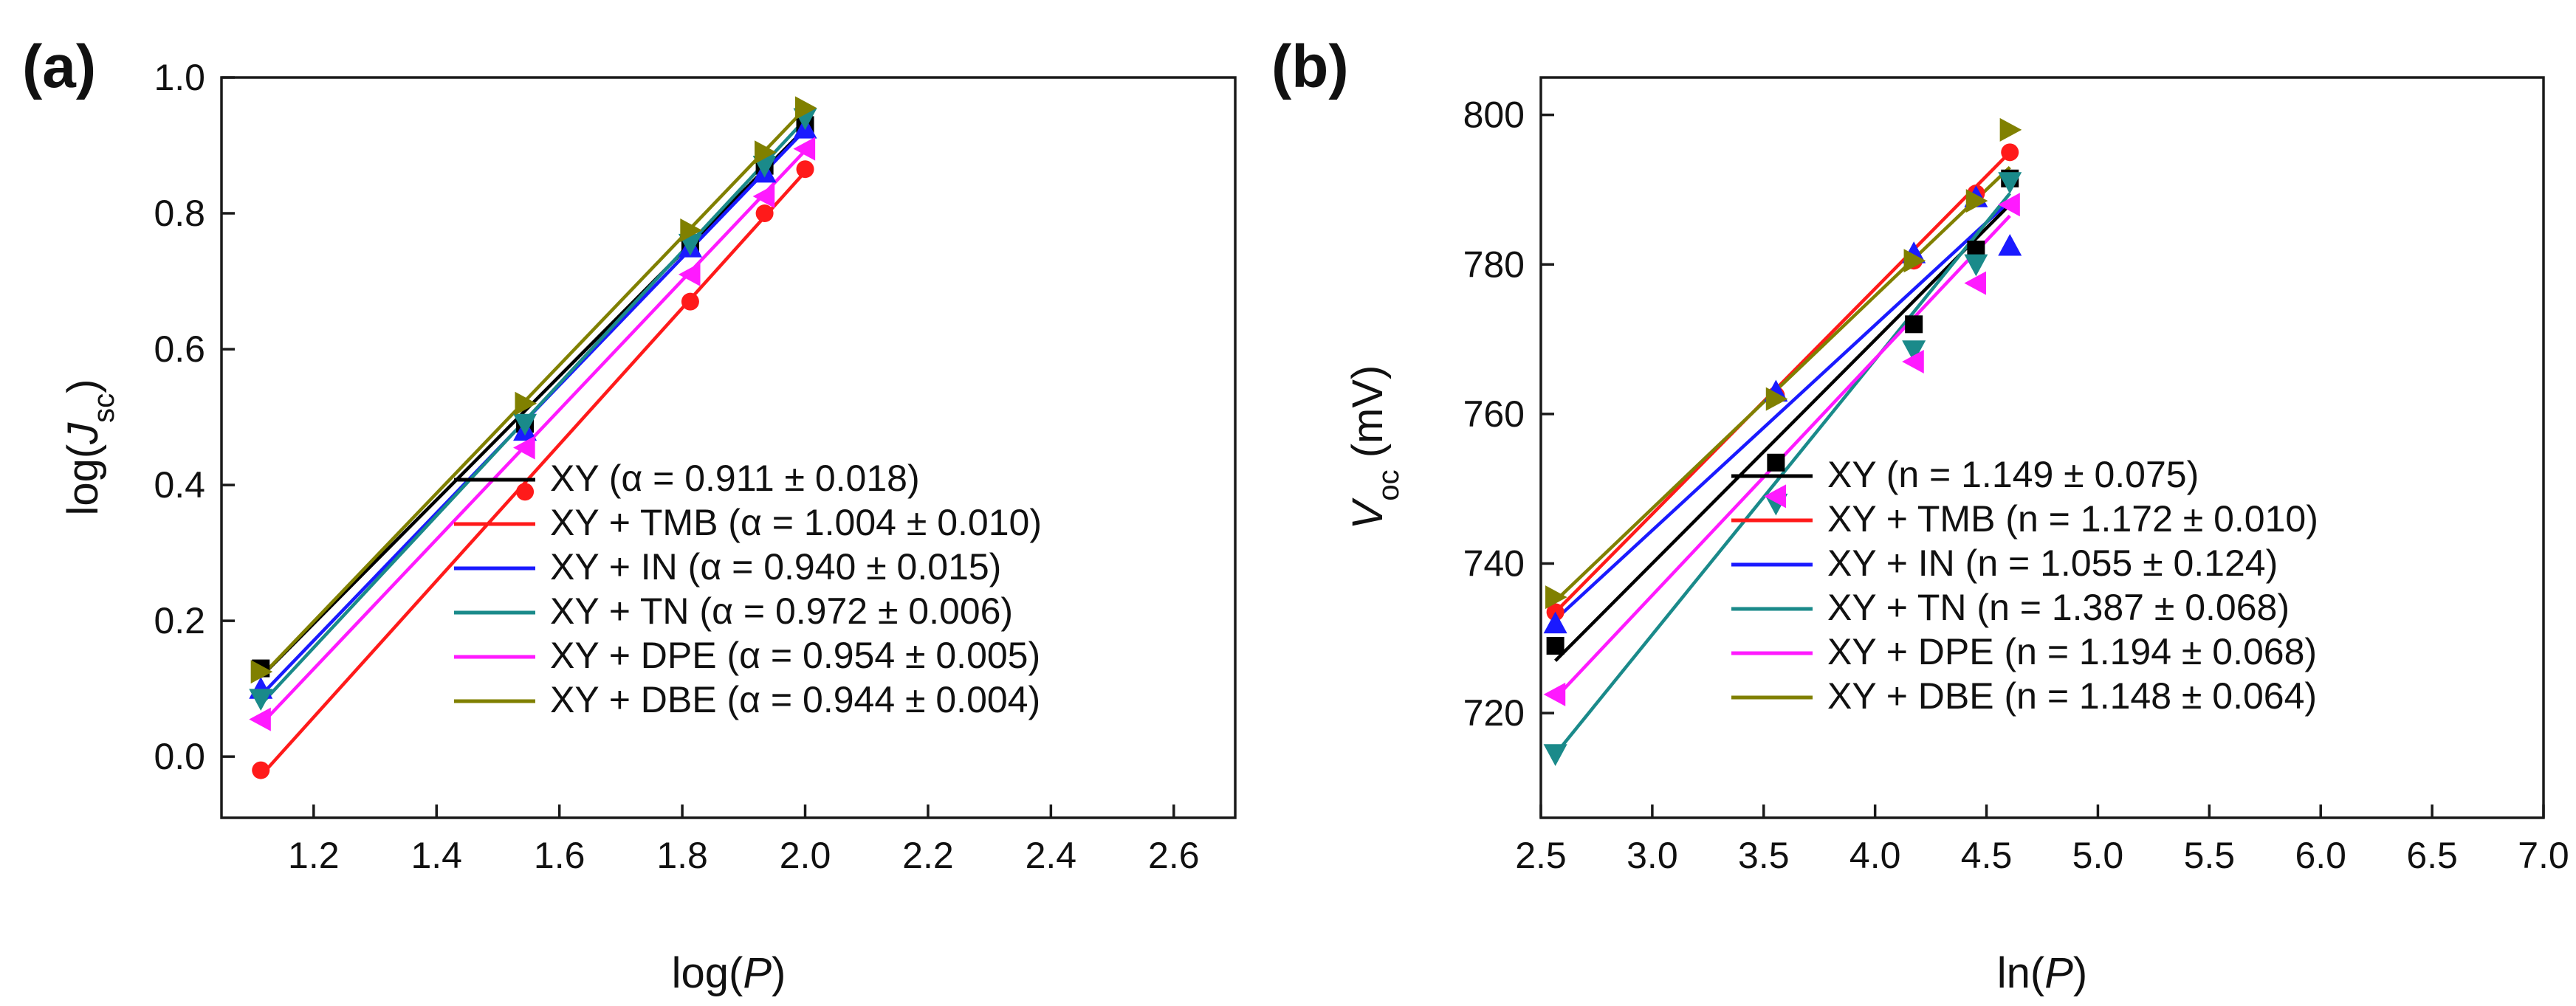 This screenshot has width=2576, height=1006. What do you see at coordinates (1494, 414) in the screenshot?
I see `y-tick-label: 760` at bounding box center [1494, 414].